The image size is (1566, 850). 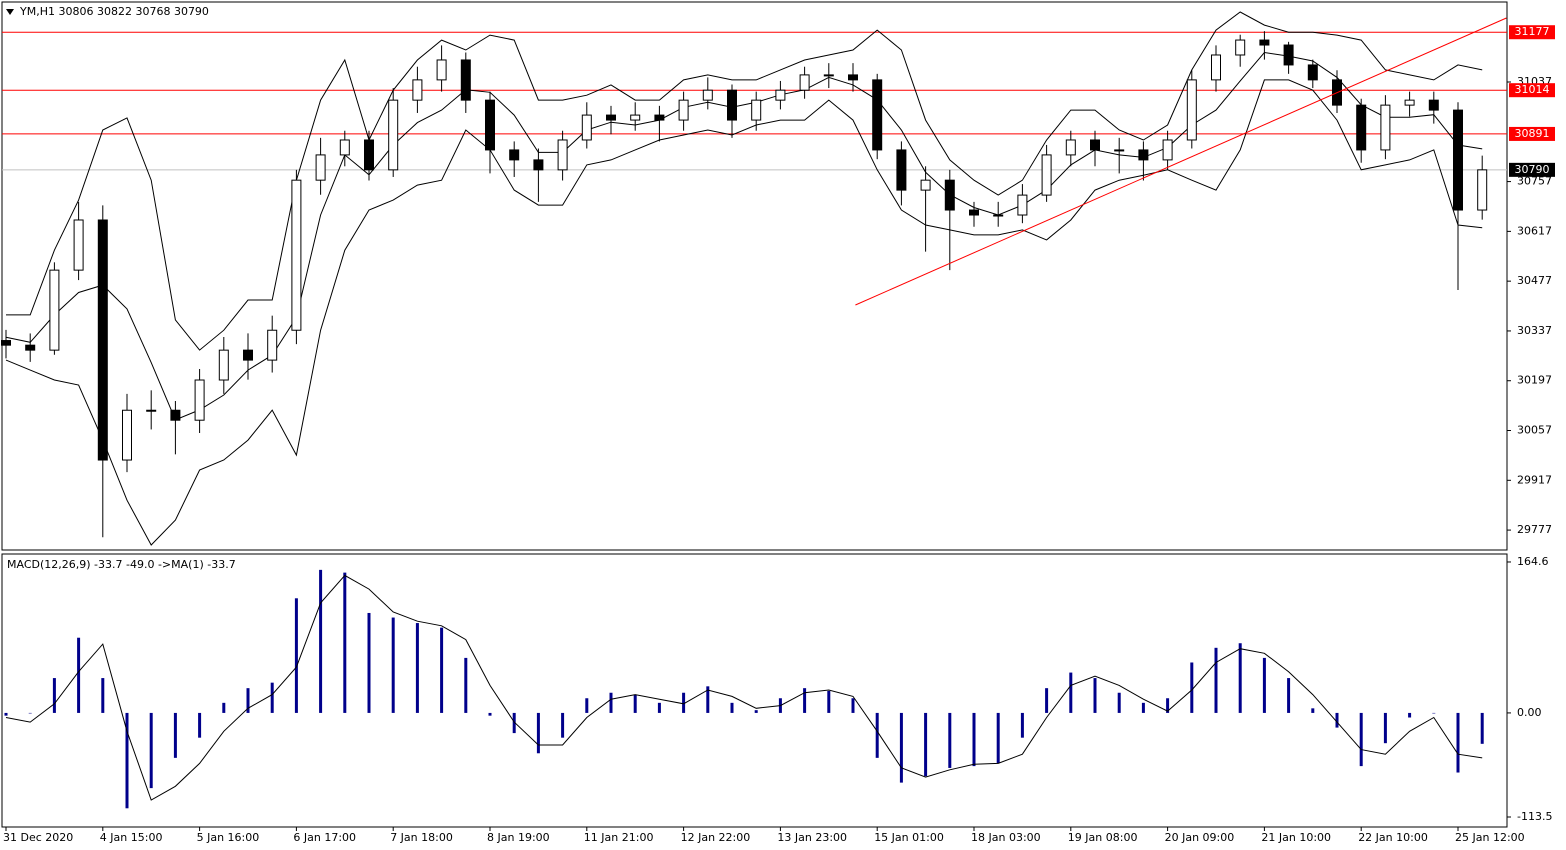 I want to click on trendline, so click(x=1181, y=161).